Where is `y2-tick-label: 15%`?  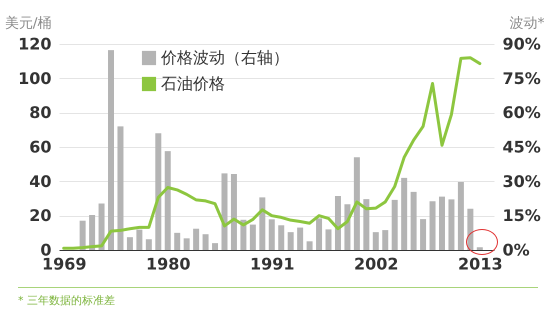 y2-tick-label: 15% is located at coordinates (521, 216).